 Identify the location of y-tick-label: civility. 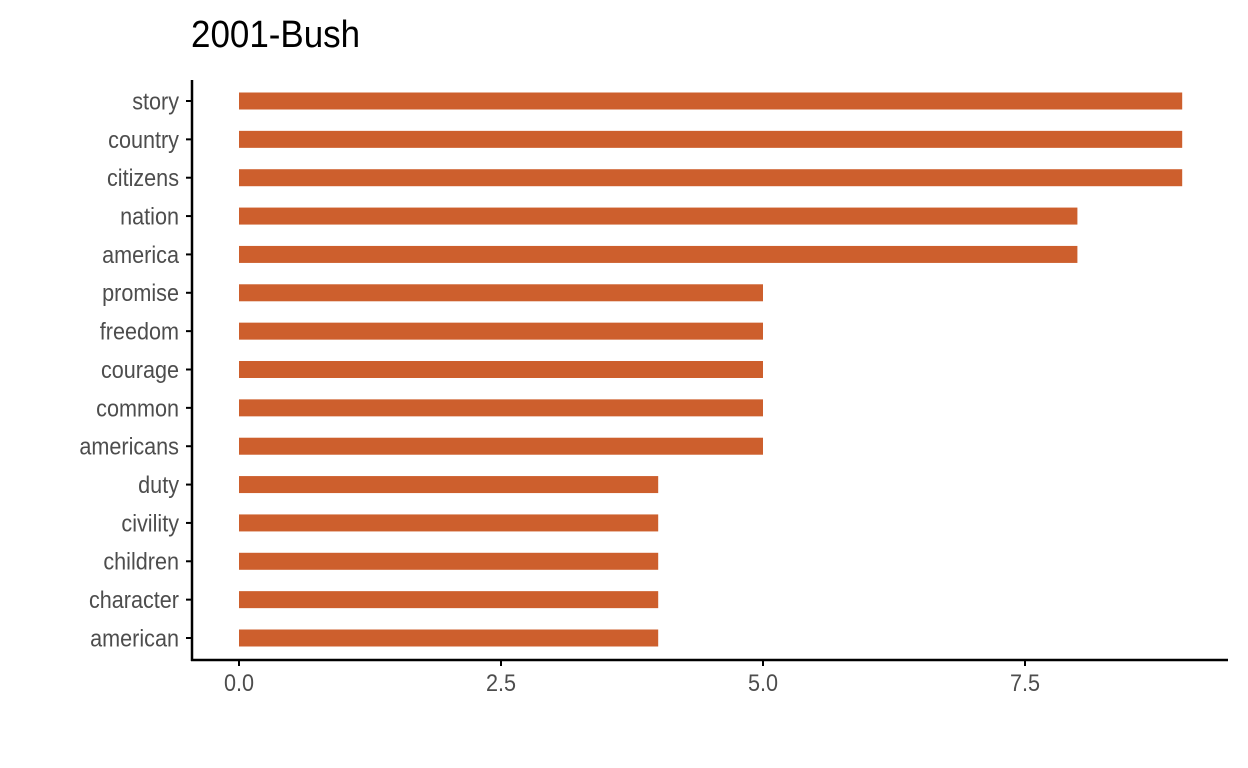
(150, 522).